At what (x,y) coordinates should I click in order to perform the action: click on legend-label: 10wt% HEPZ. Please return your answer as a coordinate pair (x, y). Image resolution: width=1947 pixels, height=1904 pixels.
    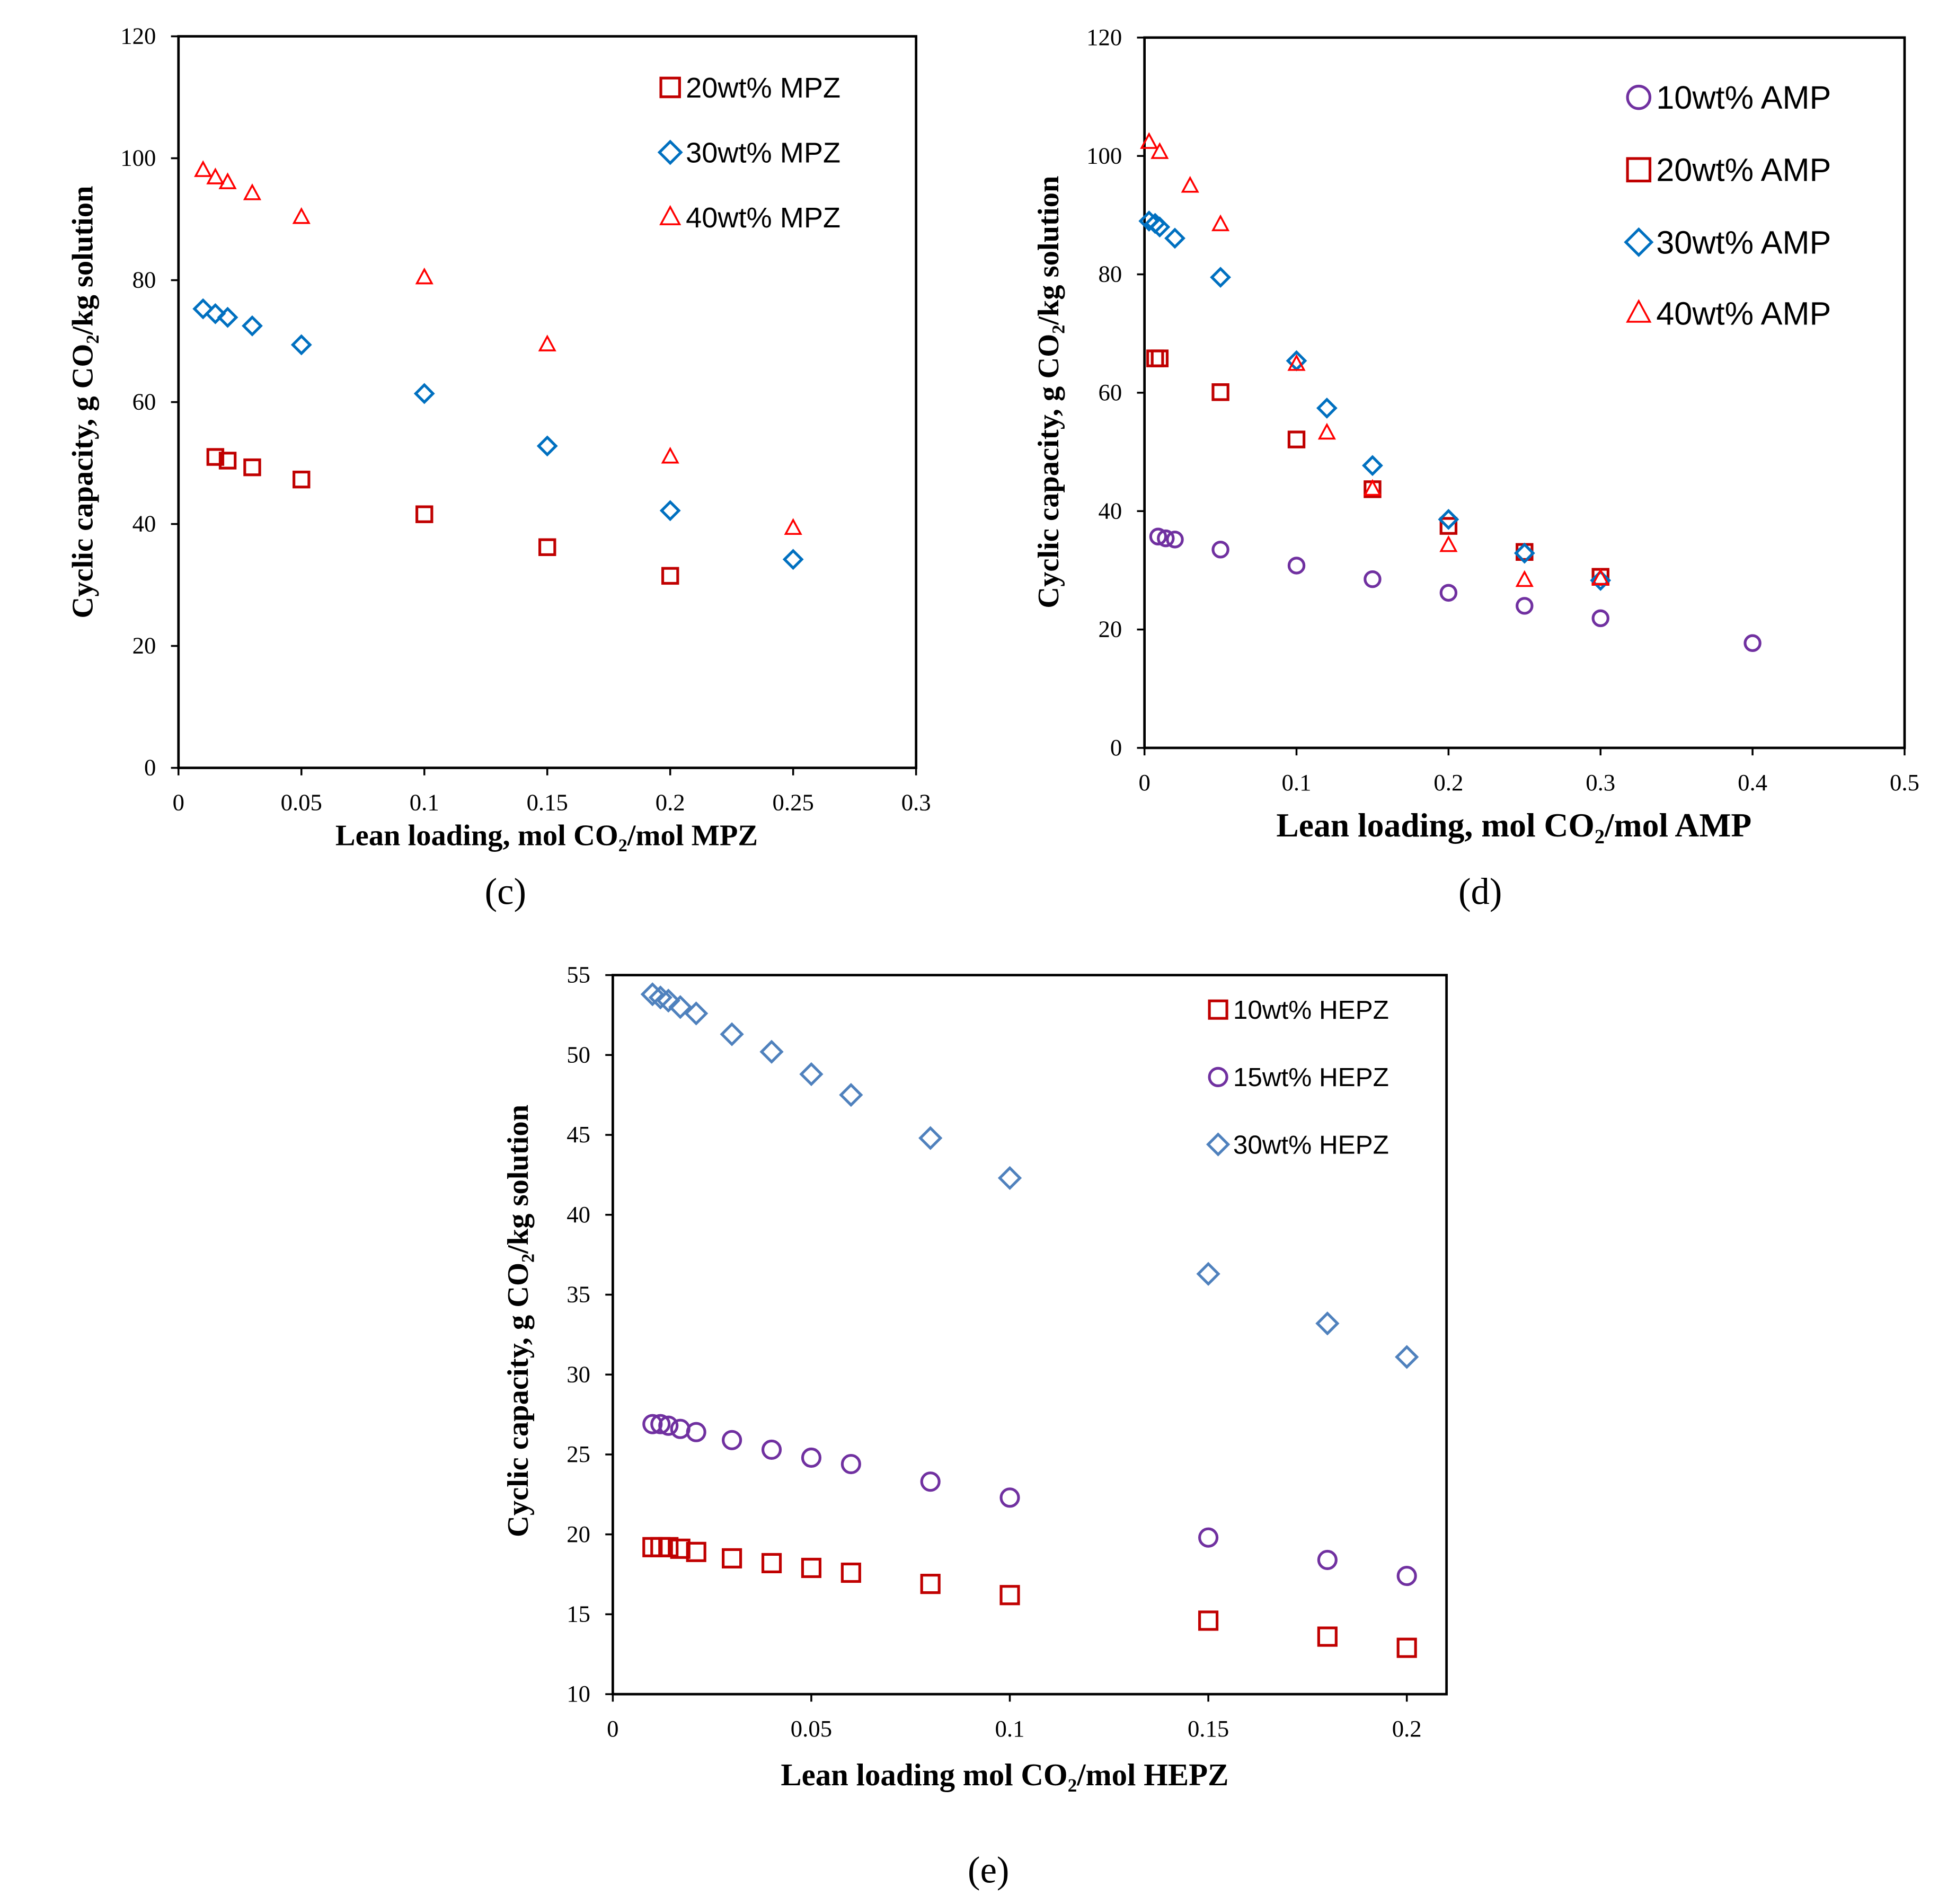
    Looking at the image, I should click on (1311, 1010).